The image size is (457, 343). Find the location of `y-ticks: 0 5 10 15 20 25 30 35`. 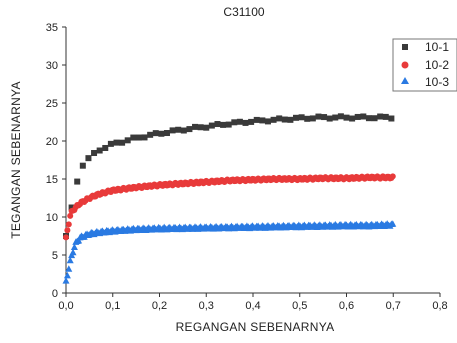

y-ticks: 0 5 10 15 20 25 30 35 is located at coordinates (56, 161).